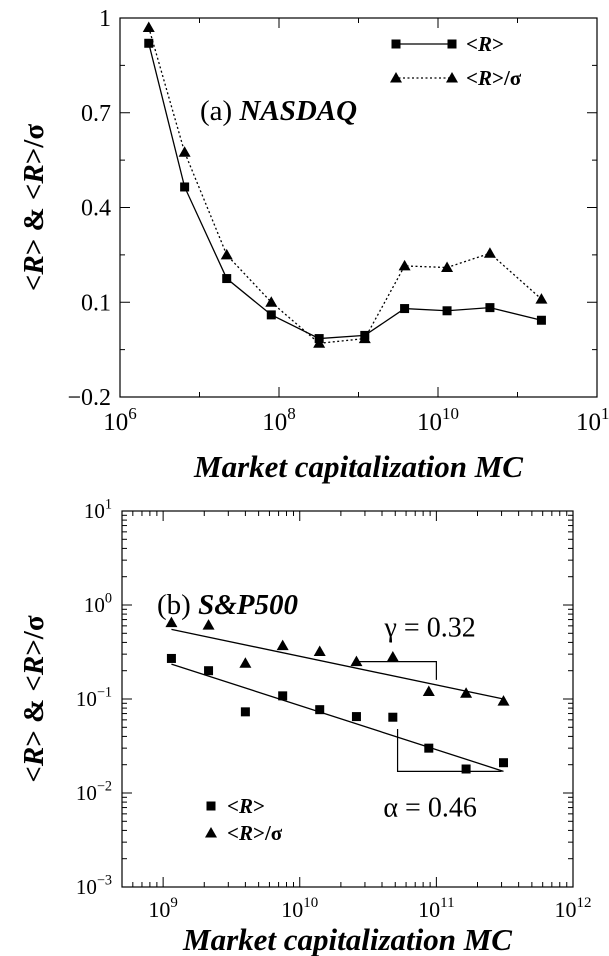 The height and width of the screenshot is (956, 609). I want to click on y-tick-label: 0.1, so click(96, 303).